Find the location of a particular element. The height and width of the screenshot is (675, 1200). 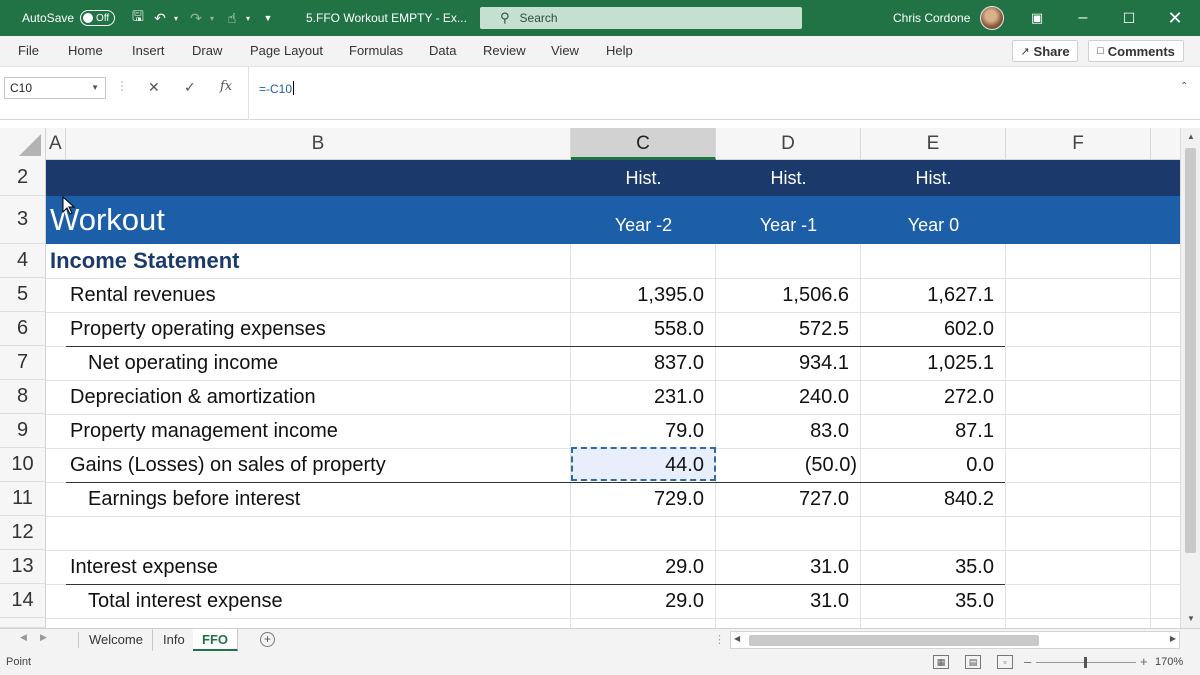

column-header-e: E is located at coordinates (933, 144).